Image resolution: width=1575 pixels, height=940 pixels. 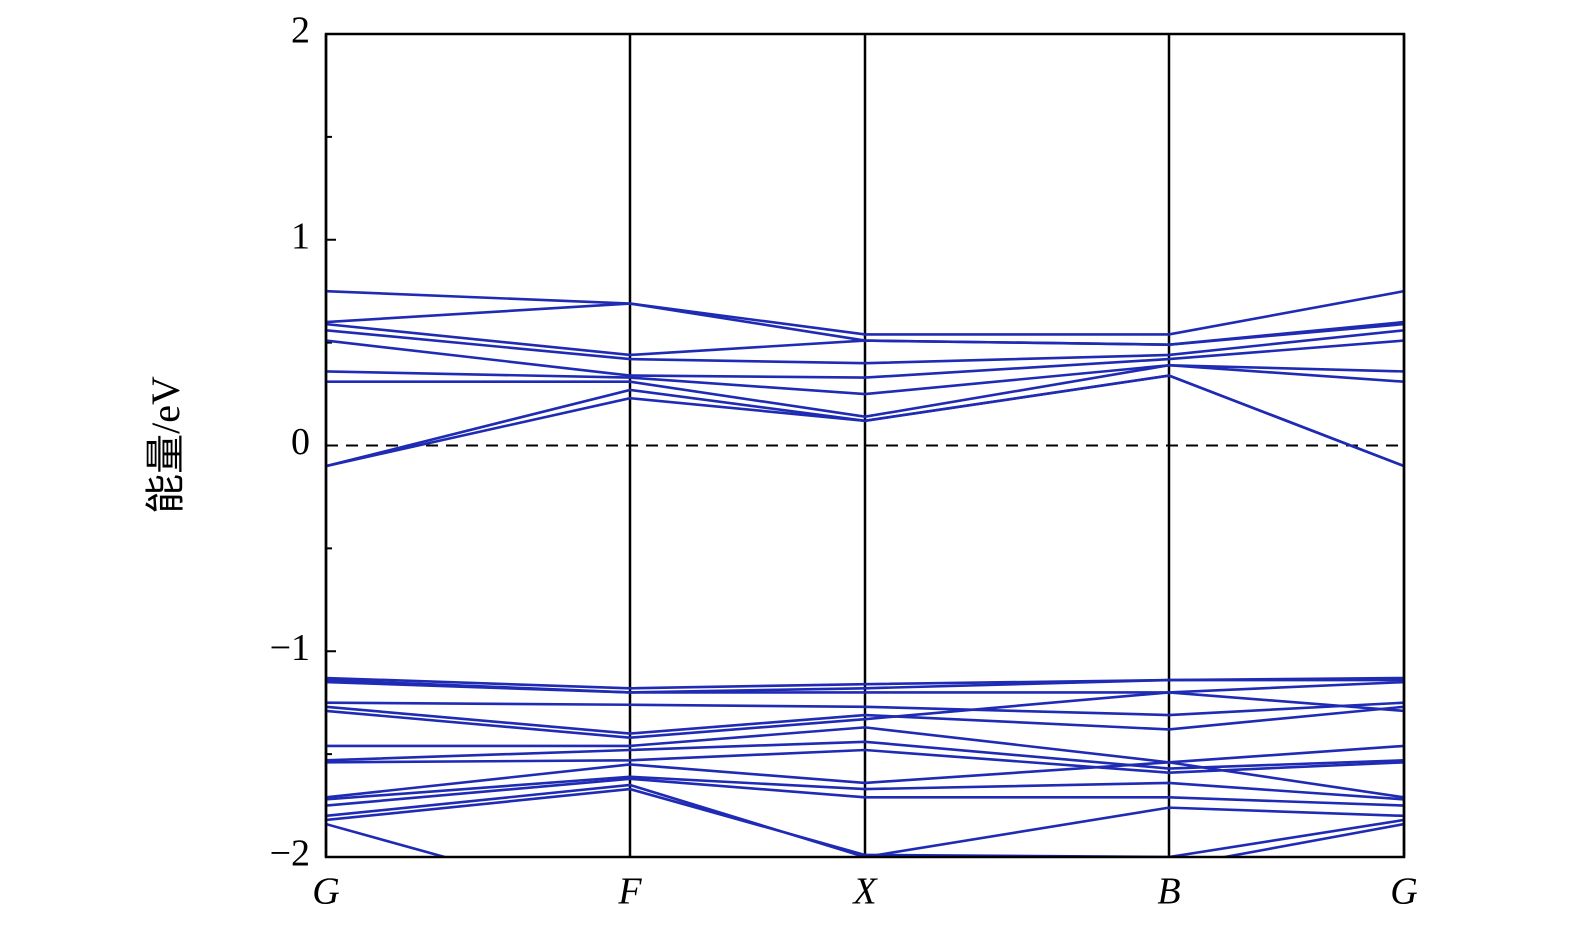 What do you see at coordinates (629, 892) in the screenshot?
I see `x-tick-label: F` at bounding box center [629, 892].